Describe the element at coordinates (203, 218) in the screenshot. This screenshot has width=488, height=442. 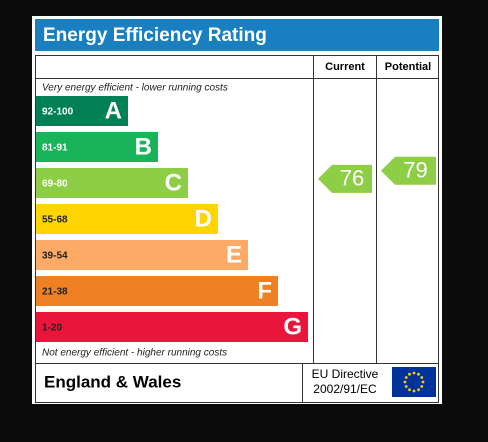
I see `band-letter: D` at that location.